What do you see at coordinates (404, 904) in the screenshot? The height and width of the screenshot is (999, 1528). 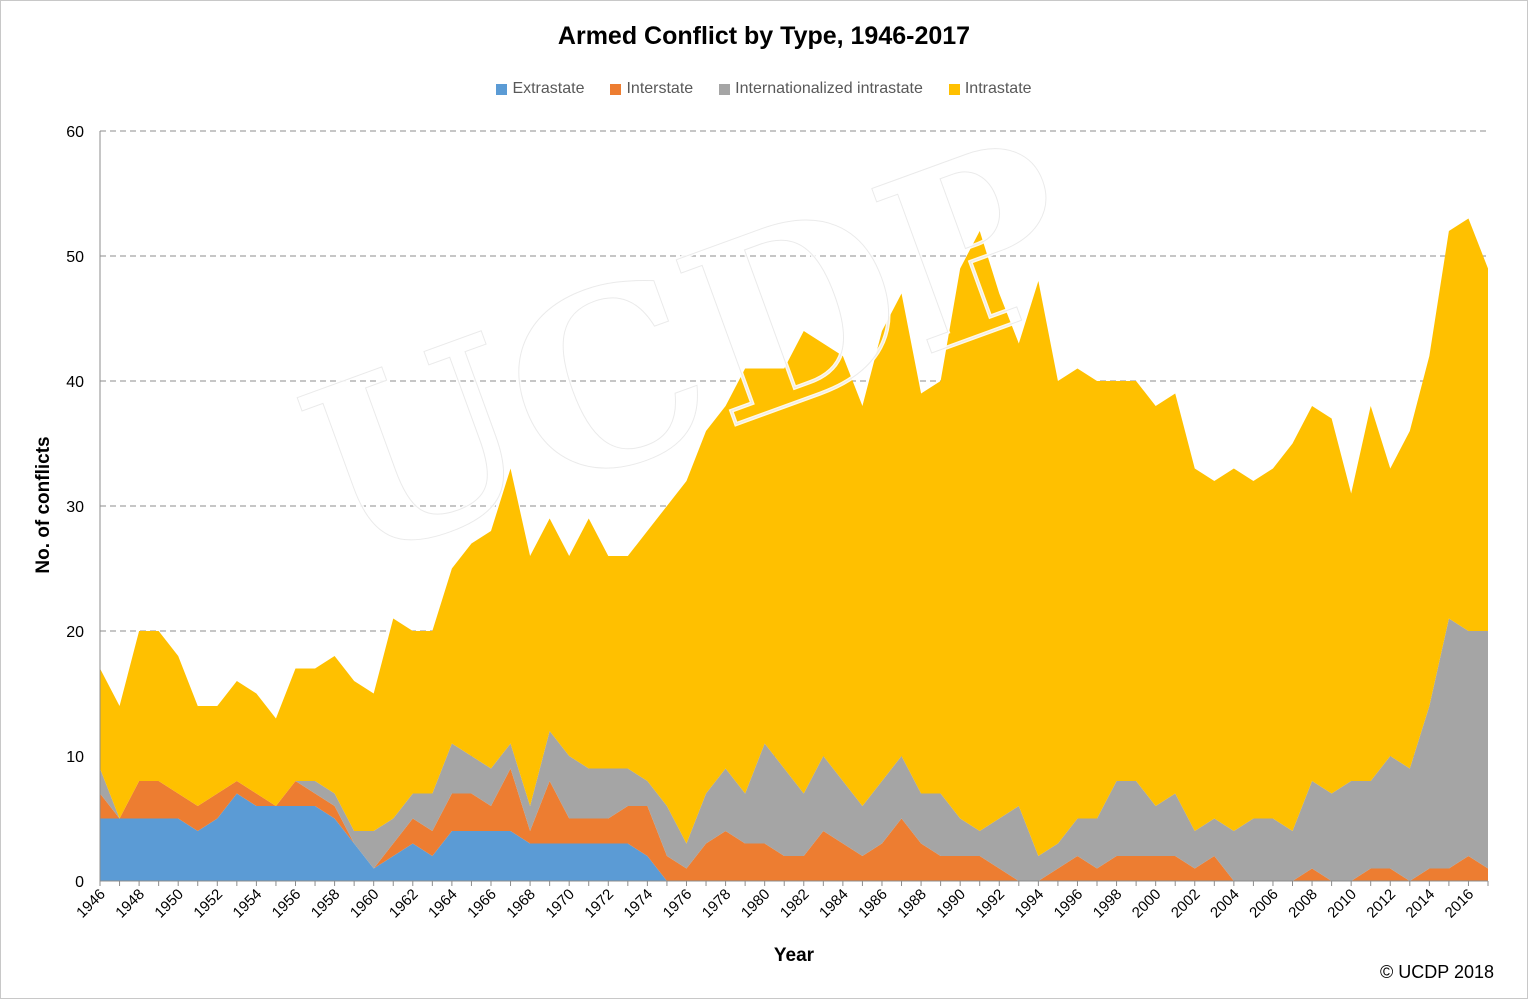 I see `x-tick-label: 1962` at bounding box center [404, 904].